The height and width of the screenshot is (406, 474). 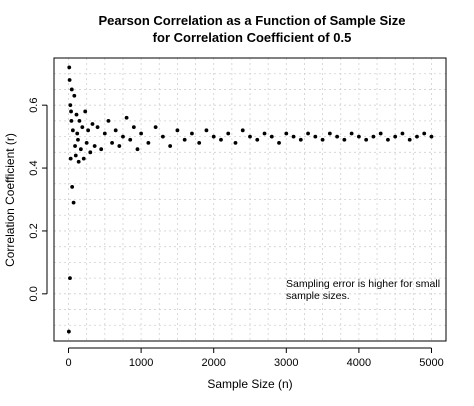 What do you see at coordinates (359, 363) in the screenshot?
I see `x-tick-label-4: 4000` at bounding box center [359, 363].